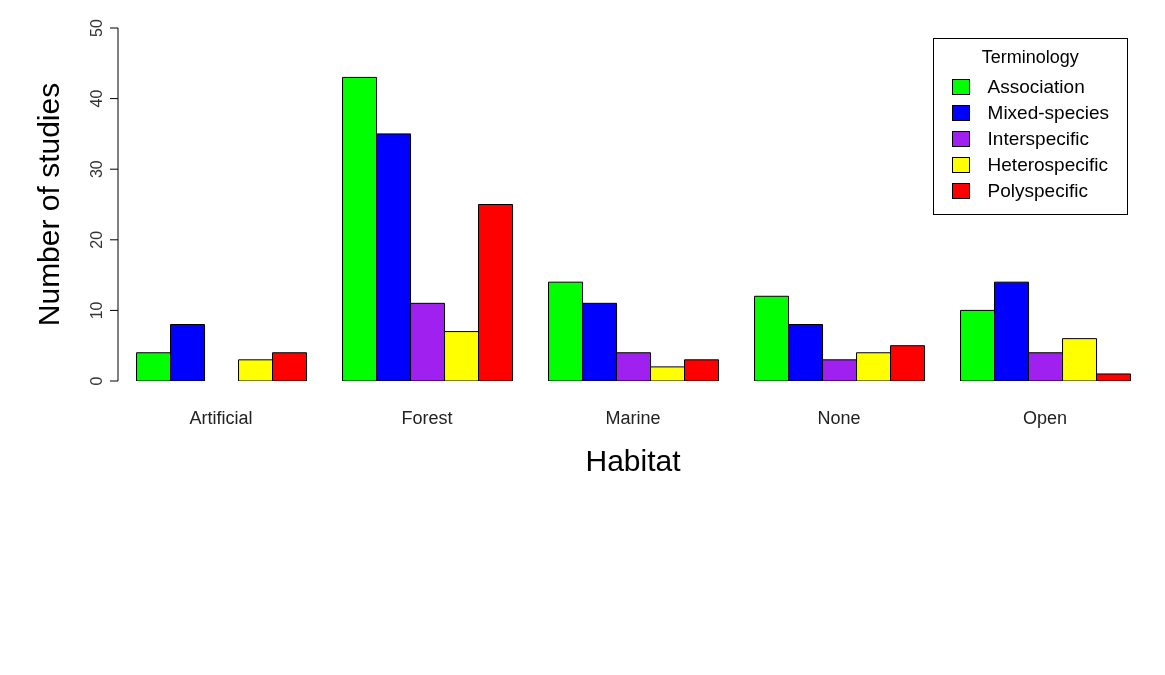 This screenshot has width=1165, height=675. What do you see at coordinates (48, 204) in the screenshot?
I see `y-axis-title: Number of studies` at bounding box center [48, 204].